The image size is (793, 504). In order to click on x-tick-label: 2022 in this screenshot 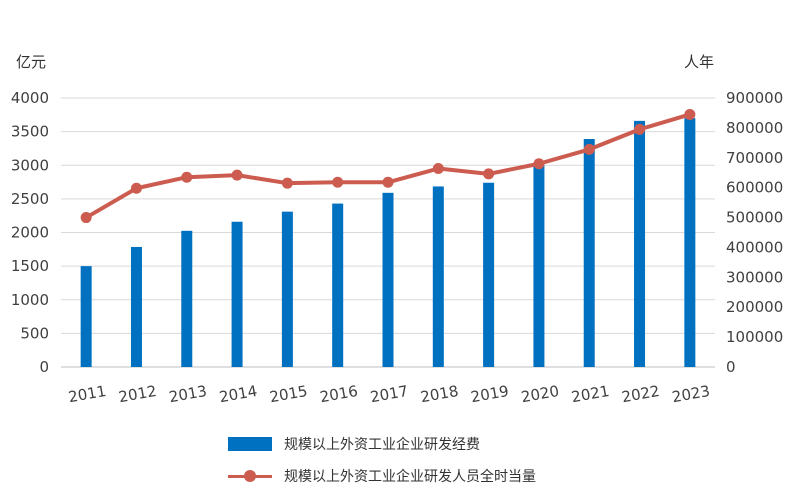, I will do `click(640, 394)`.